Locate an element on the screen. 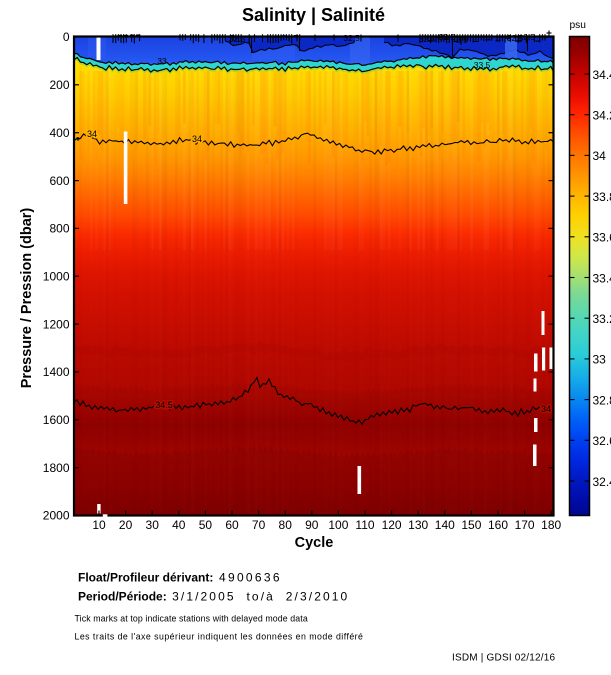 The image size is (611, 675). svg-text: 33.5 is located at coordinates (482, 65).